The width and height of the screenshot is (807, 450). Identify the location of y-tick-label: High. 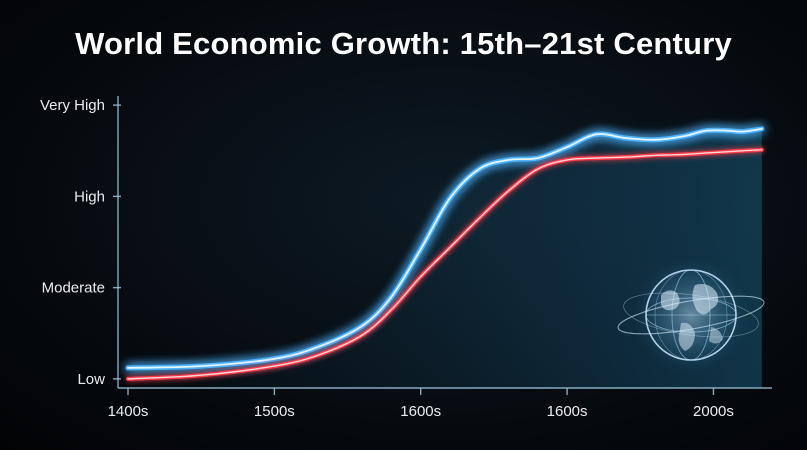
(89, 196).